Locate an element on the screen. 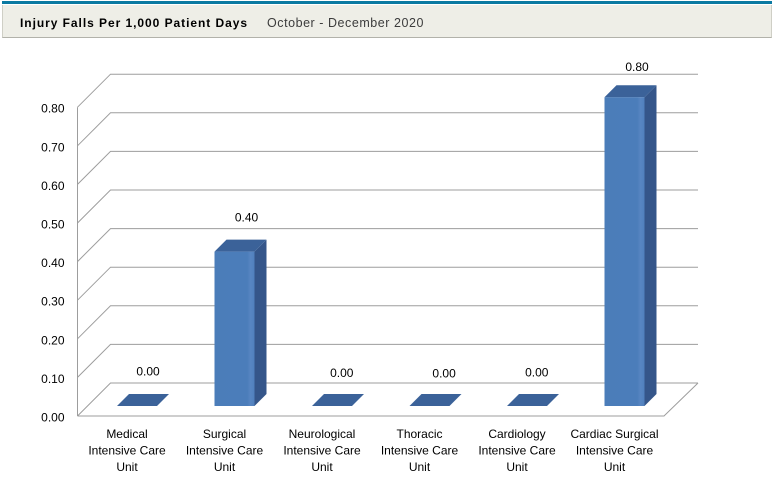  svg-text: Cardiac Surgical is located at coordinates (614, 434).